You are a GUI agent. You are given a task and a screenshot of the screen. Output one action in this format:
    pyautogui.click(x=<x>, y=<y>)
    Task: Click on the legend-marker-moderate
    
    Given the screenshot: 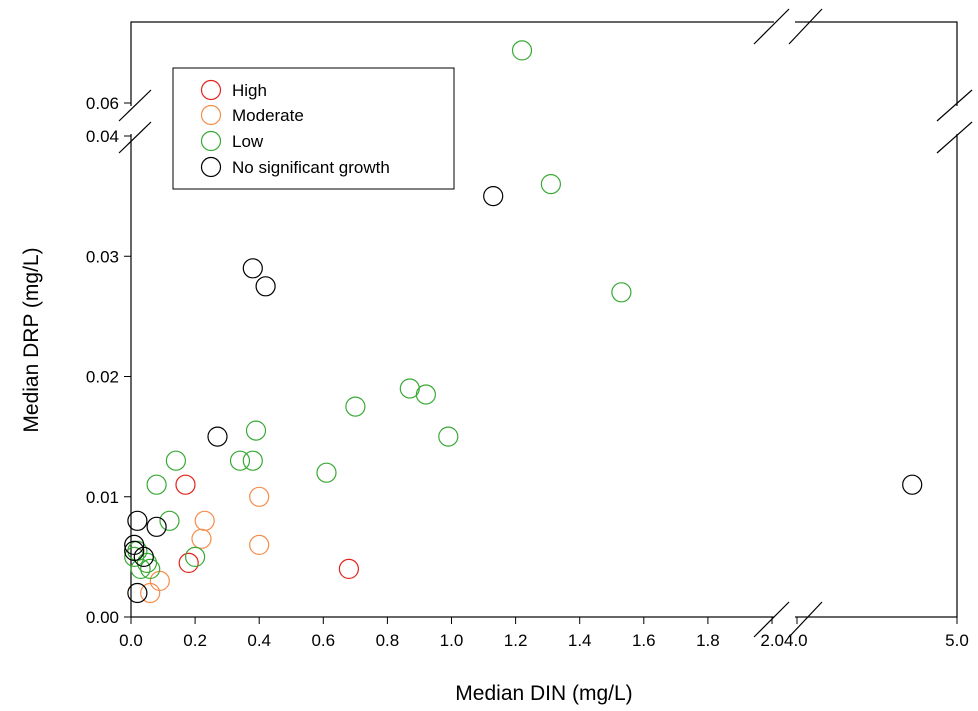 What is the action you would take?
    pyautogui.click(x=211, y=115)
    